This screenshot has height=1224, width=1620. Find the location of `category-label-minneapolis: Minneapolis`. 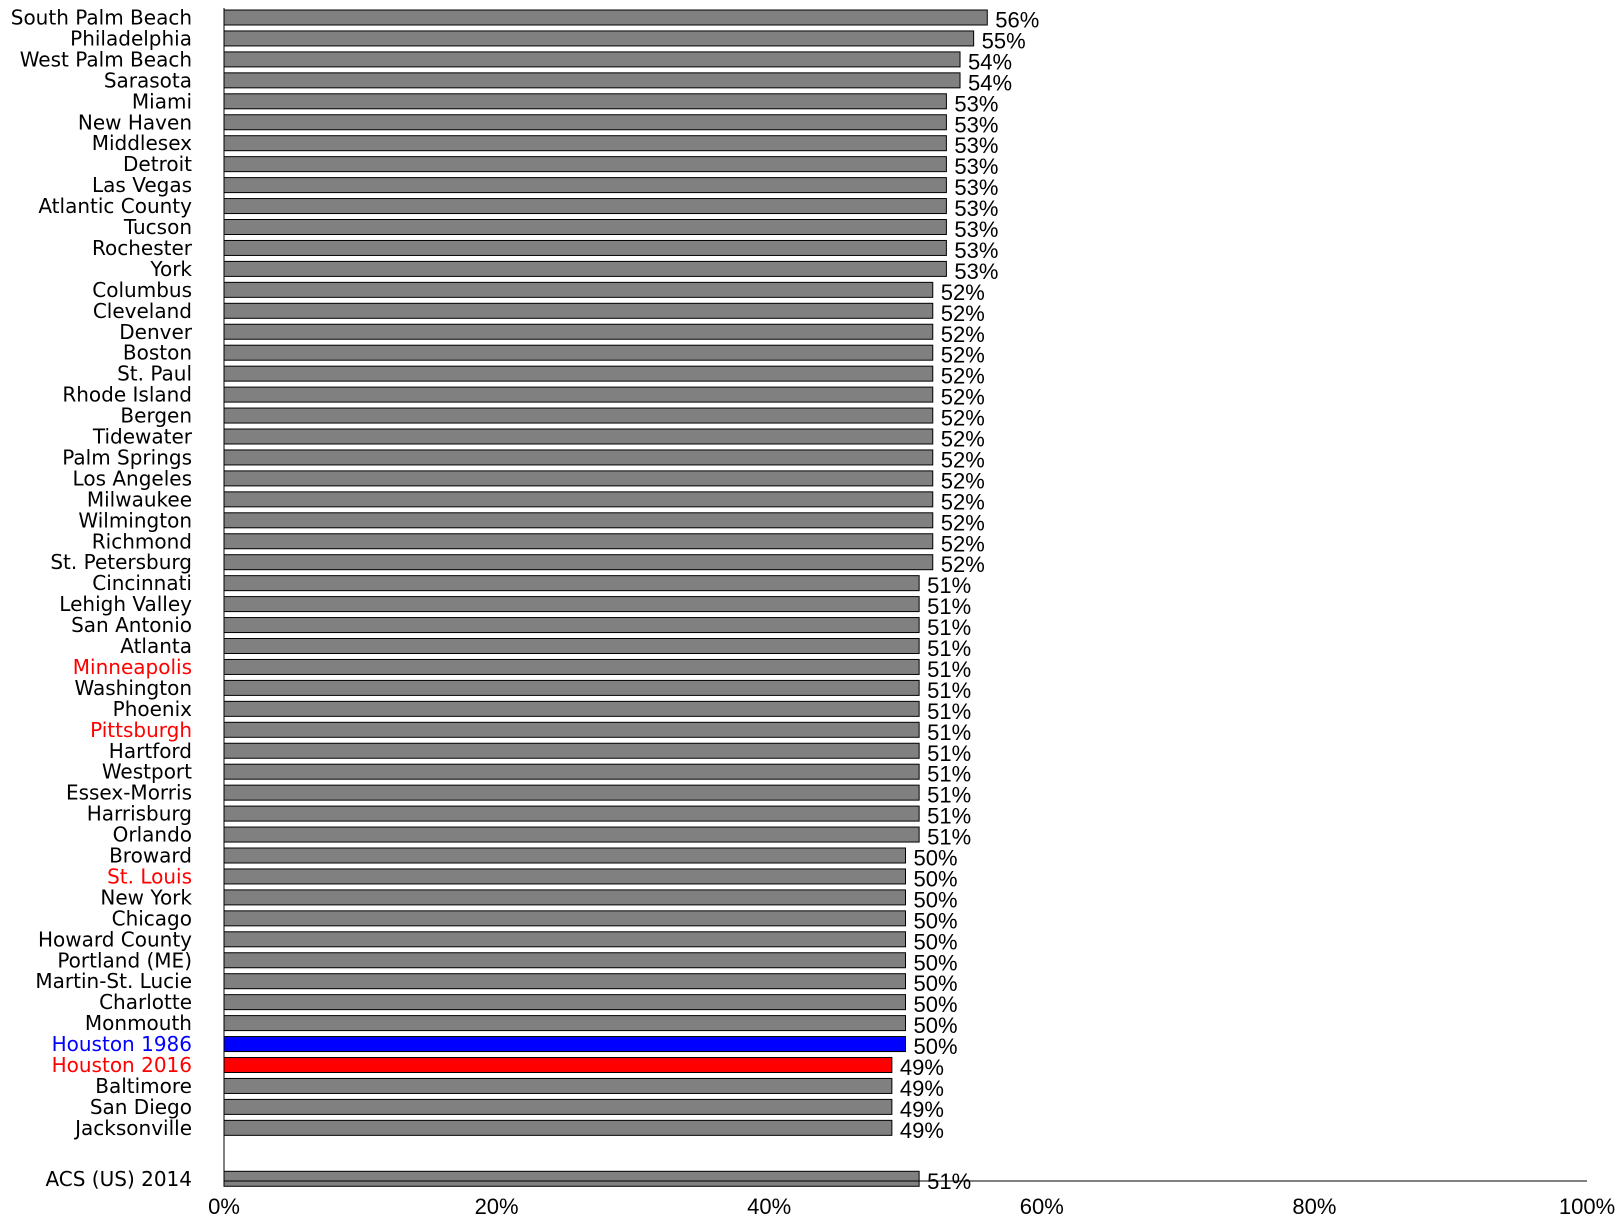

category-label-minneapolis: Minneapolis is located at coordinates (132, 667).